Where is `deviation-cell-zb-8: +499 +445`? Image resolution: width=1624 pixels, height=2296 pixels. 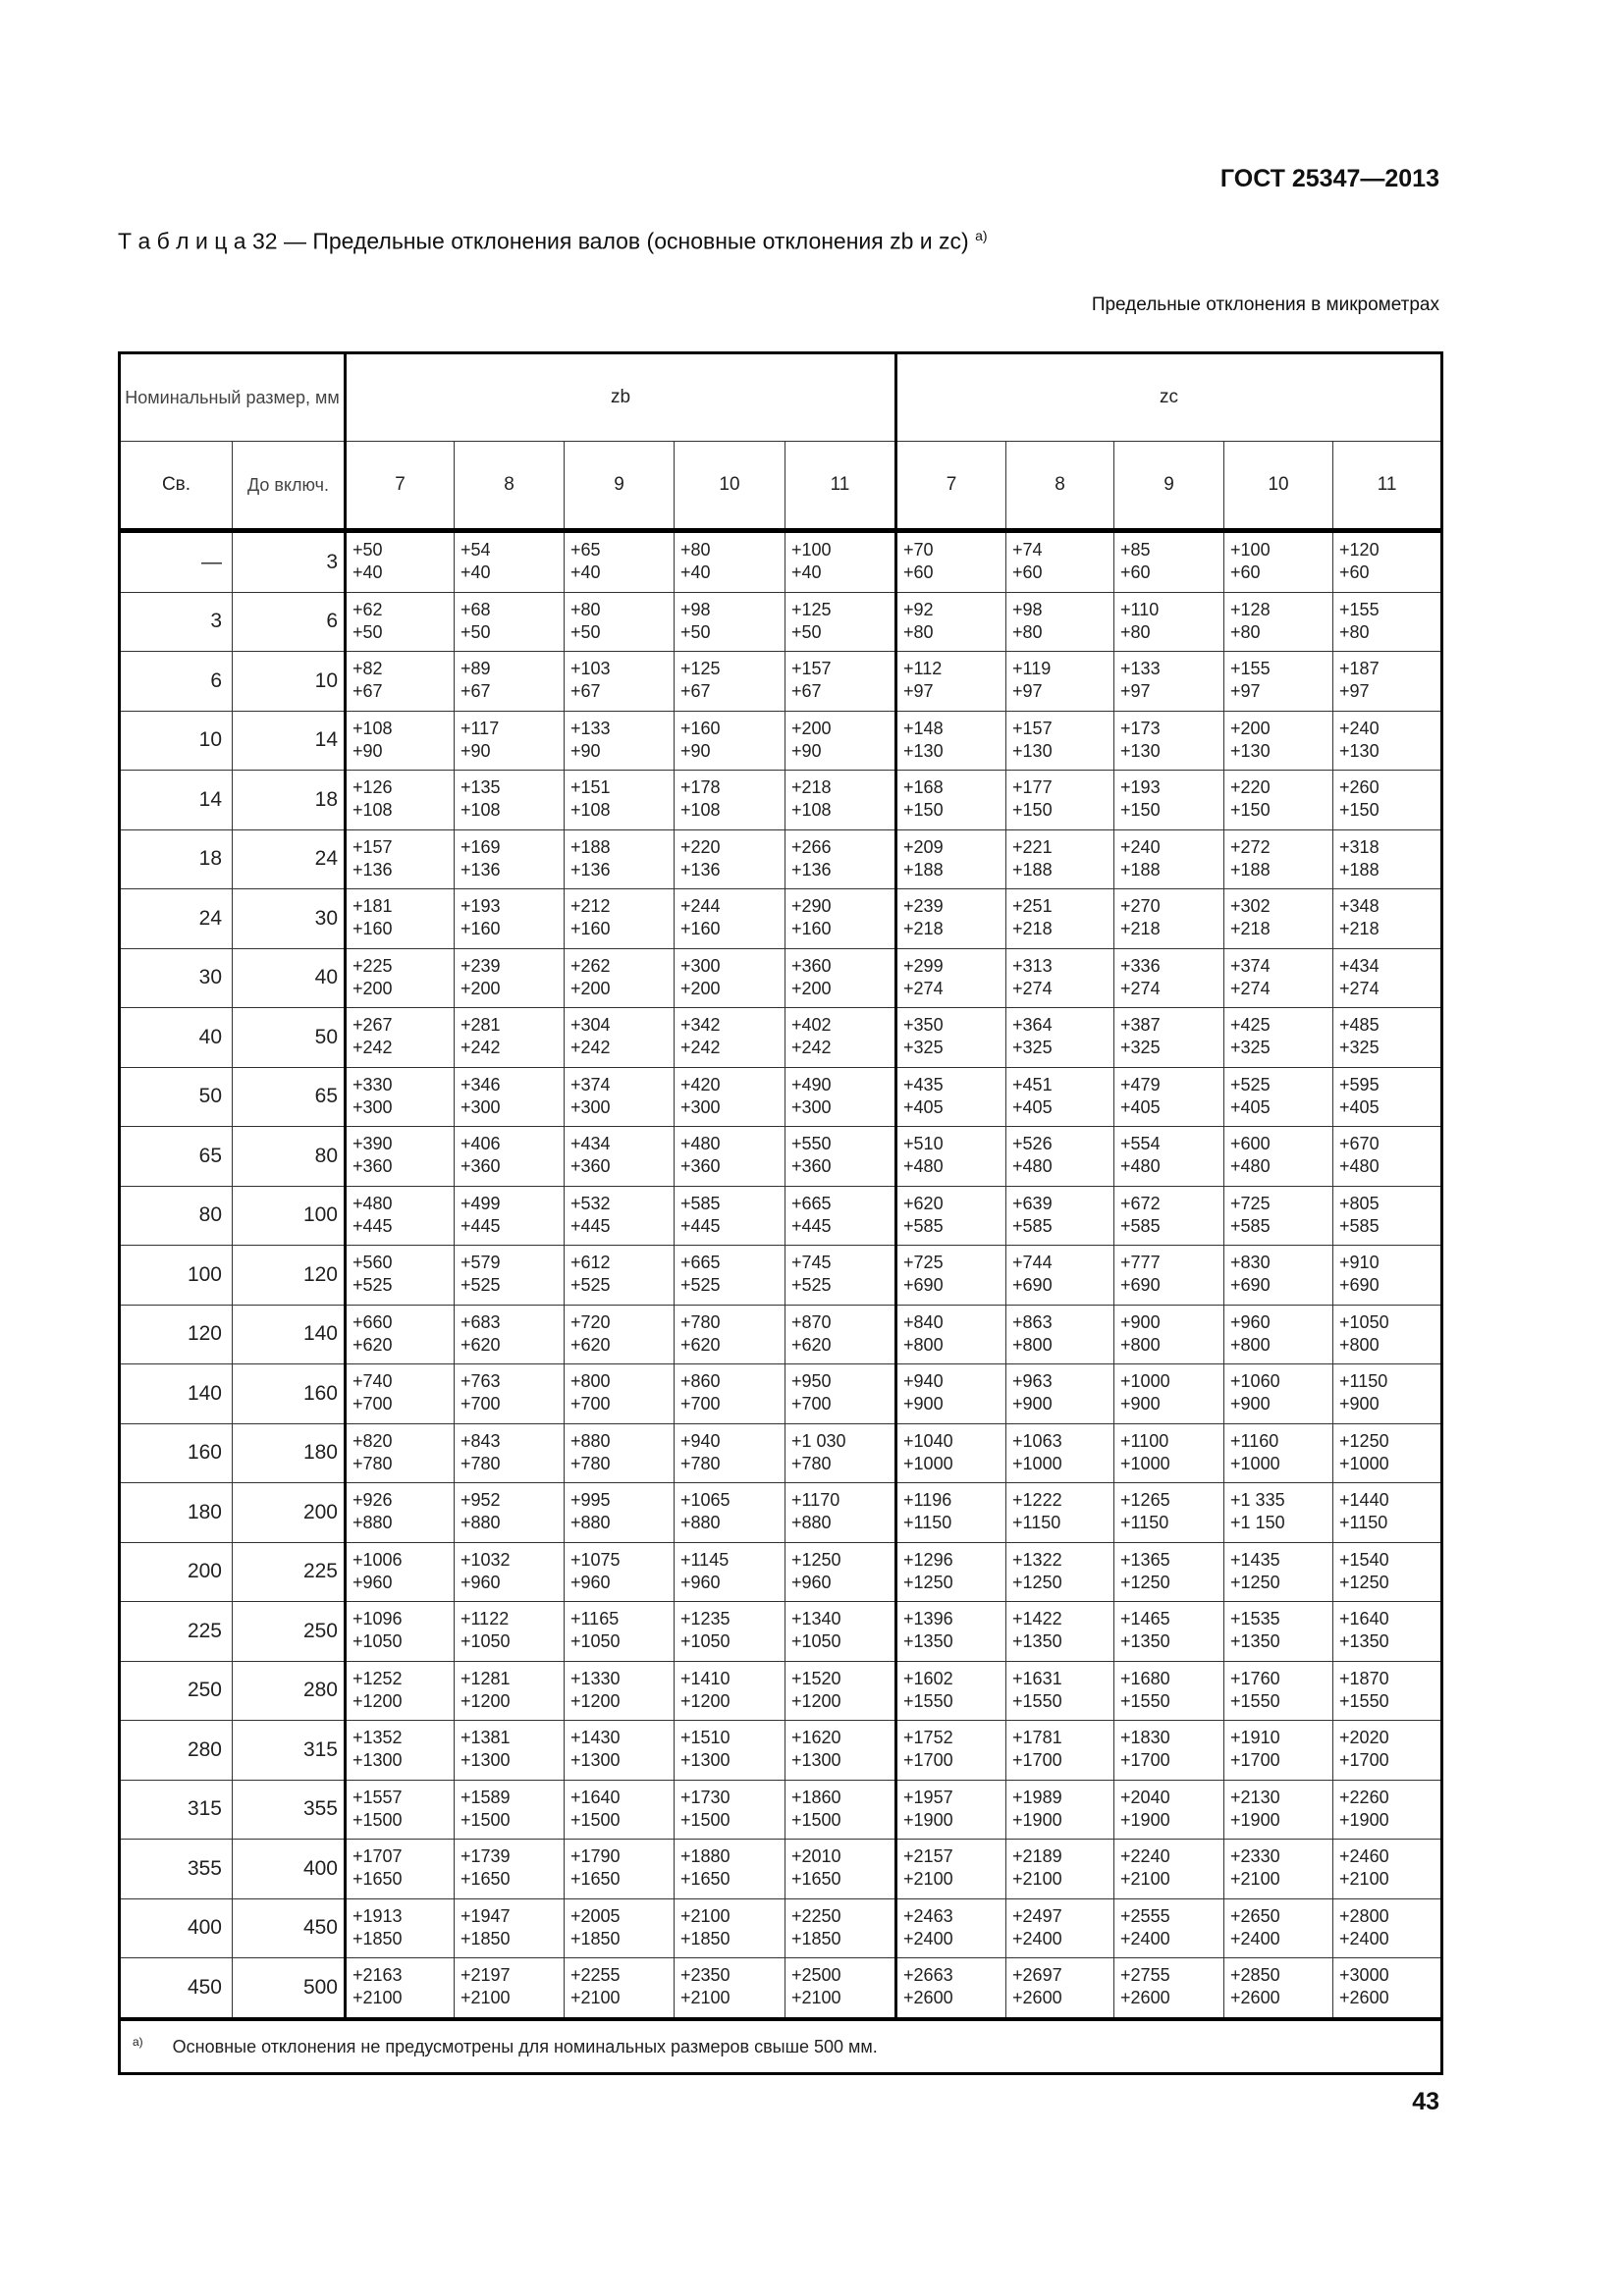
deviation-cell-zb-8: +499 +445 is located at coordinates (509, 1215).